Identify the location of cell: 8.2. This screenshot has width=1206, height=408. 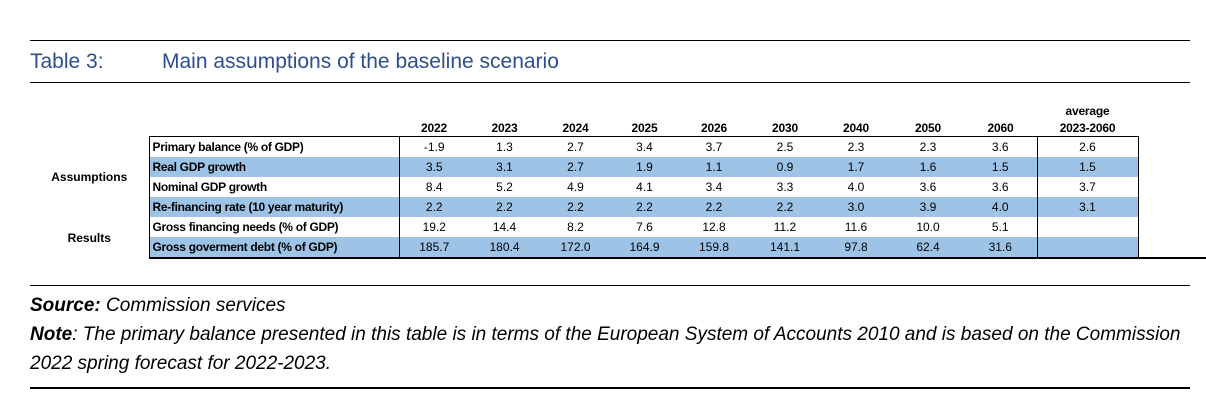
(575, 227).